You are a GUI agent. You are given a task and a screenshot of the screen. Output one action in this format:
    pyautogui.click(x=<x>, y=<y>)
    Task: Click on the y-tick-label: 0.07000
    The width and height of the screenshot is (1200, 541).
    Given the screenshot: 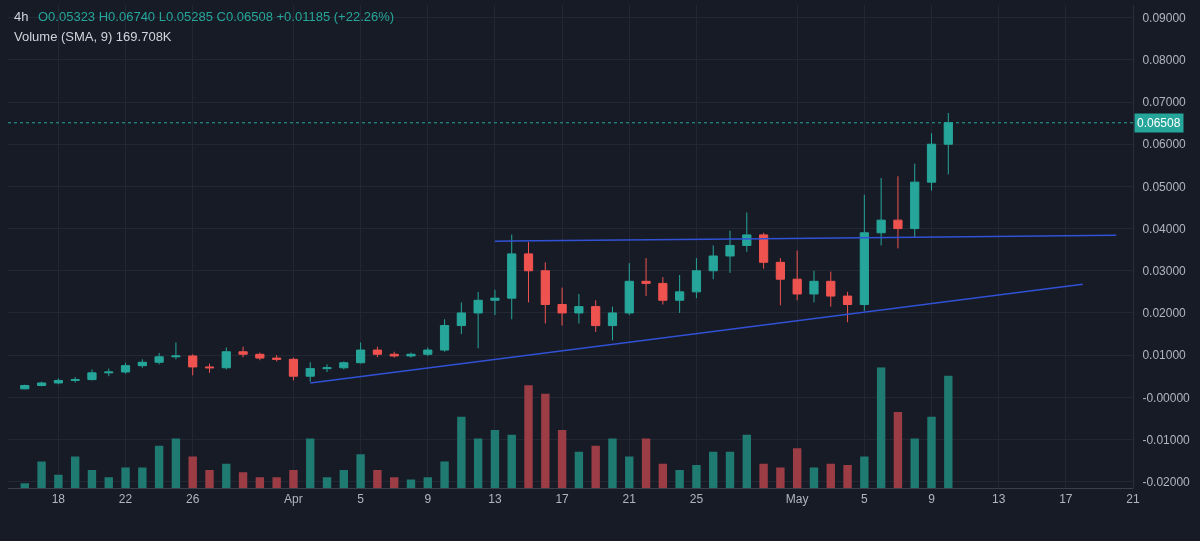 What is the action you would take?
    pyautogui.click(x=1164, y=102)
    